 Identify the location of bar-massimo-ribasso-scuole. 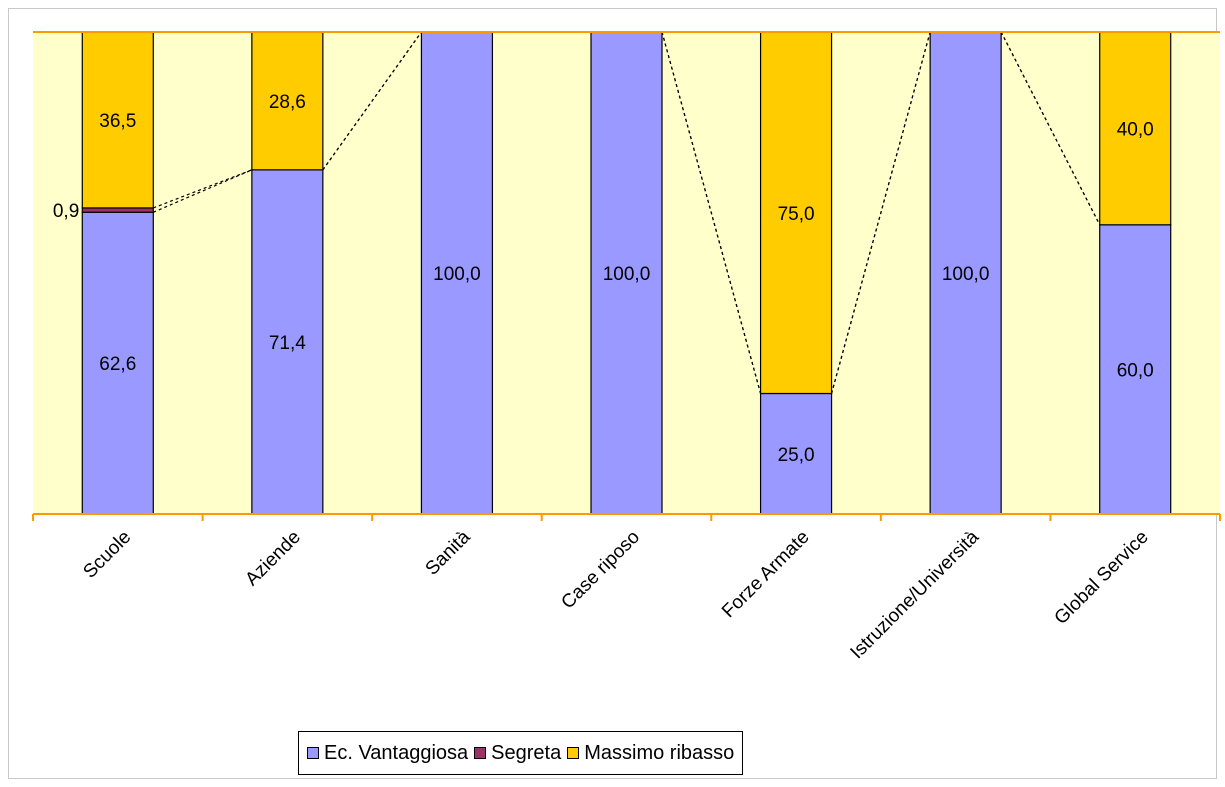
(117, 120).